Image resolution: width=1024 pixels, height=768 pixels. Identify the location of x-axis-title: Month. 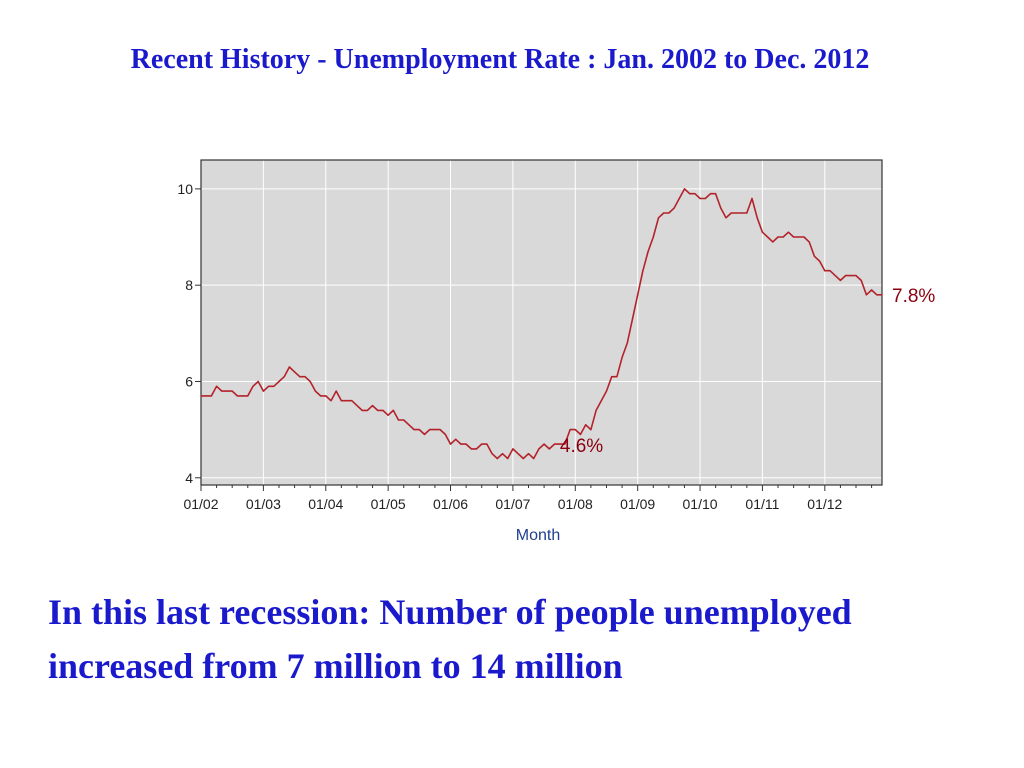
(538, 535).